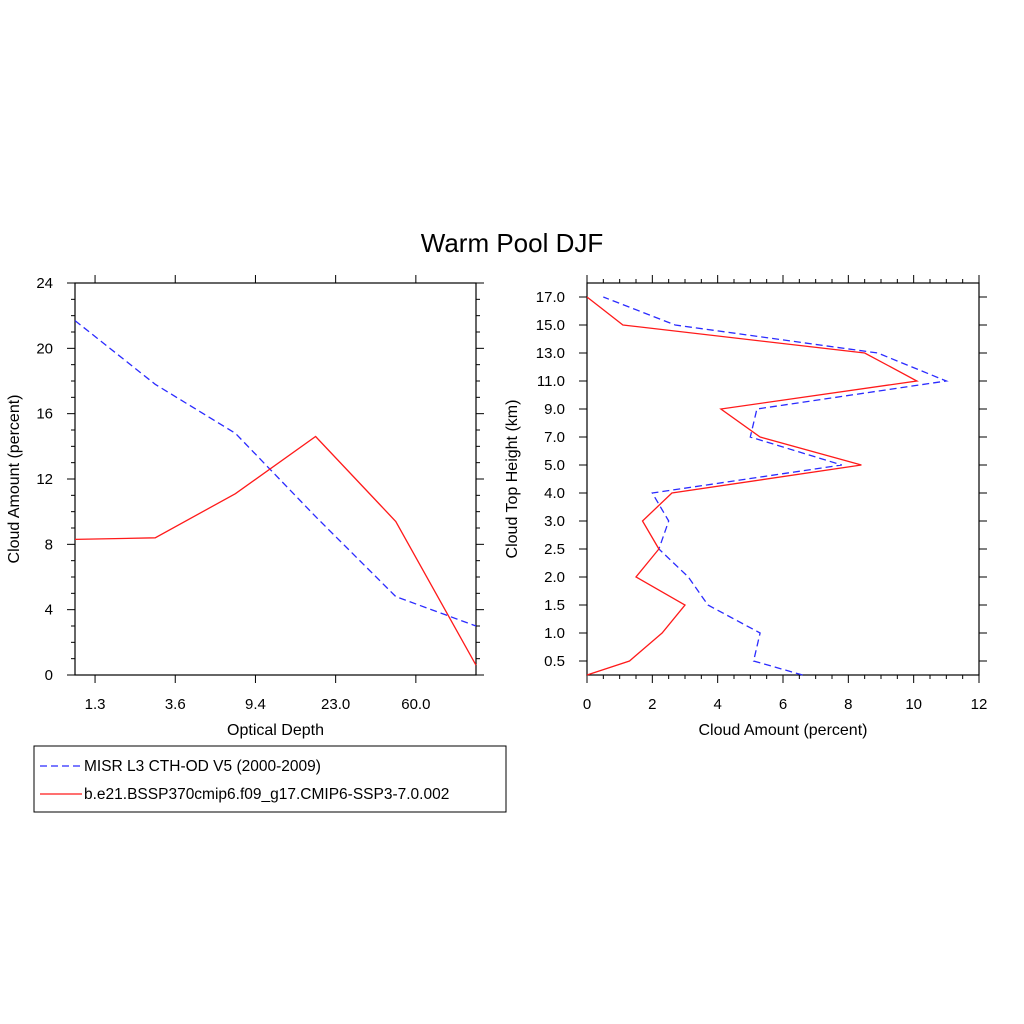 The width and height of the screenshot is (1024, 1024). Describe the element at coordinates (554, 493) in the screenshot. I see `right-y-tick-label: 4.0` at that location.